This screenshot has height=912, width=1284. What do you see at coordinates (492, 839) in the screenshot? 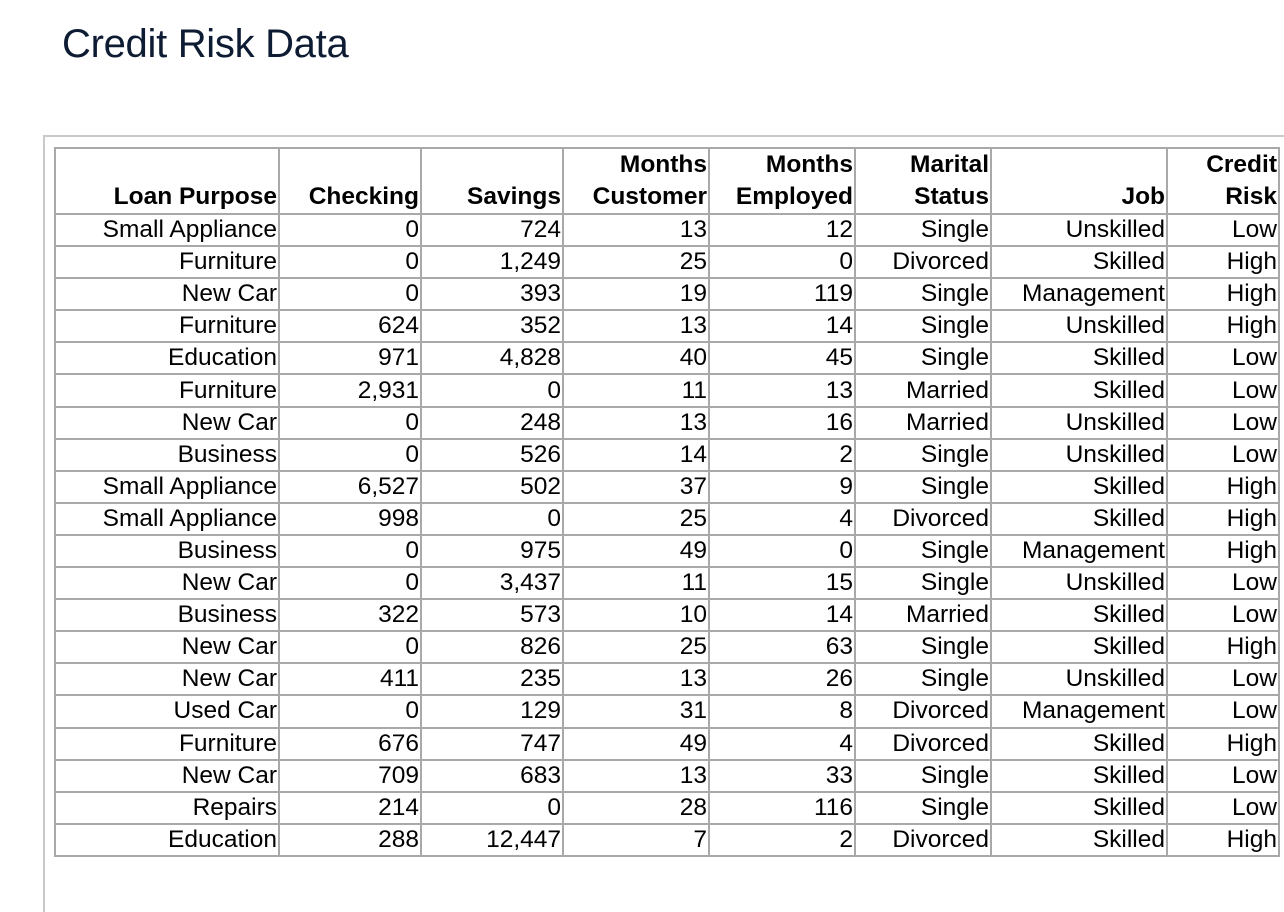
I see `cell-savings: 12,447` at bounding box center [492, 839].